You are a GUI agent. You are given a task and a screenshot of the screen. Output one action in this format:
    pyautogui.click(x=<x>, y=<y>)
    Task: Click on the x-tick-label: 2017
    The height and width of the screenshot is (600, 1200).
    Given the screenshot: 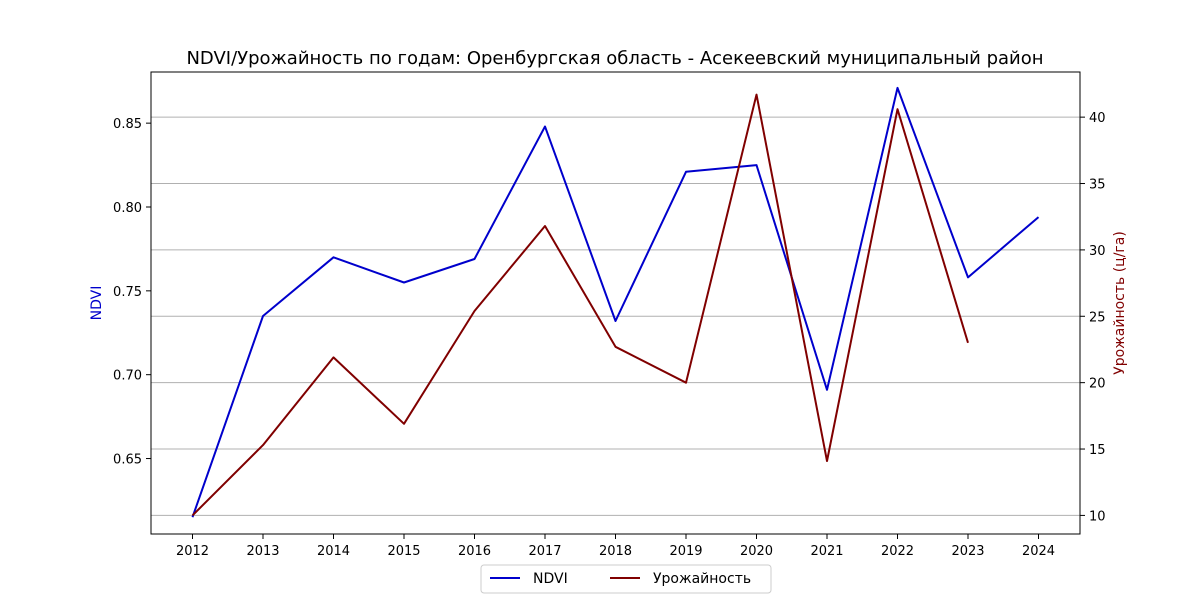 What is the action you would take?
    pyautogui.click(x=544, y=551)
    